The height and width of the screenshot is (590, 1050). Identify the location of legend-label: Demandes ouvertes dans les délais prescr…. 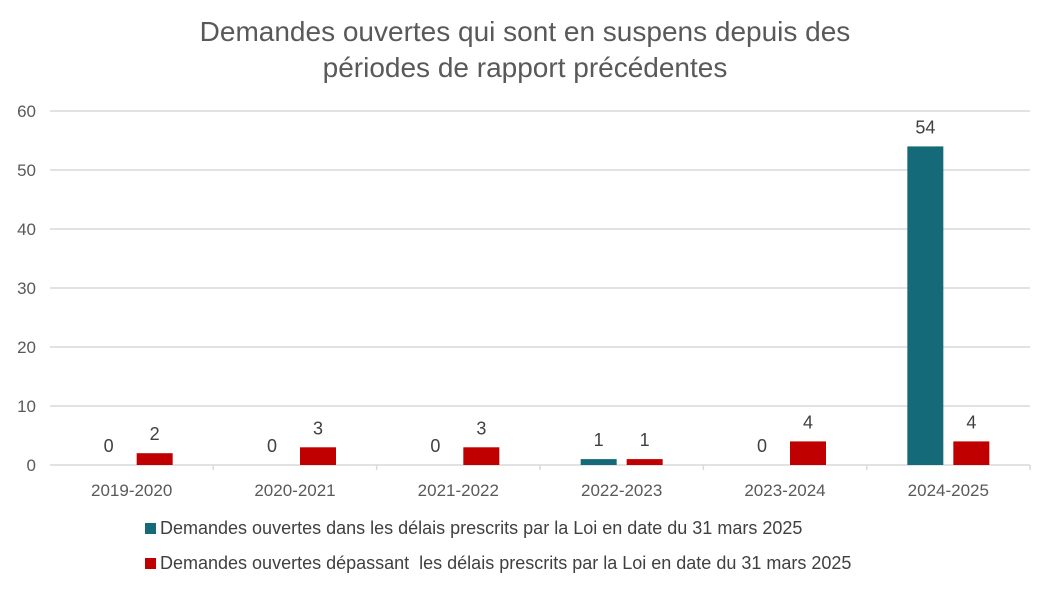
(481, 528).